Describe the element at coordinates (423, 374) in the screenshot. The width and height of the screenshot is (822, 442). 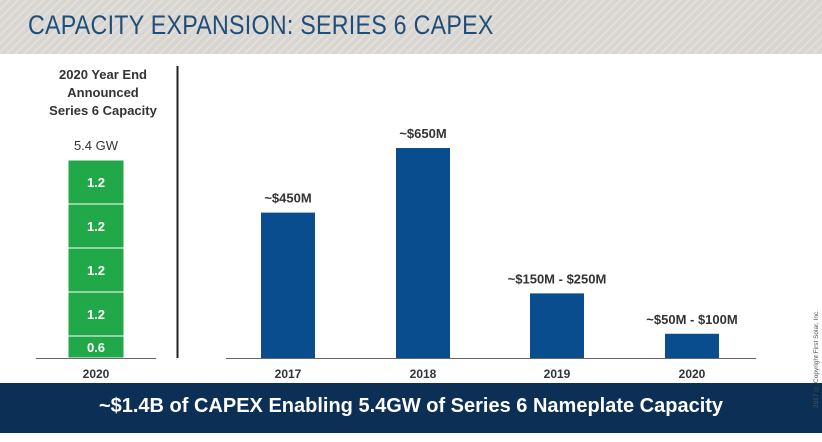
I see `capex-x-tick: 2018` at that location.